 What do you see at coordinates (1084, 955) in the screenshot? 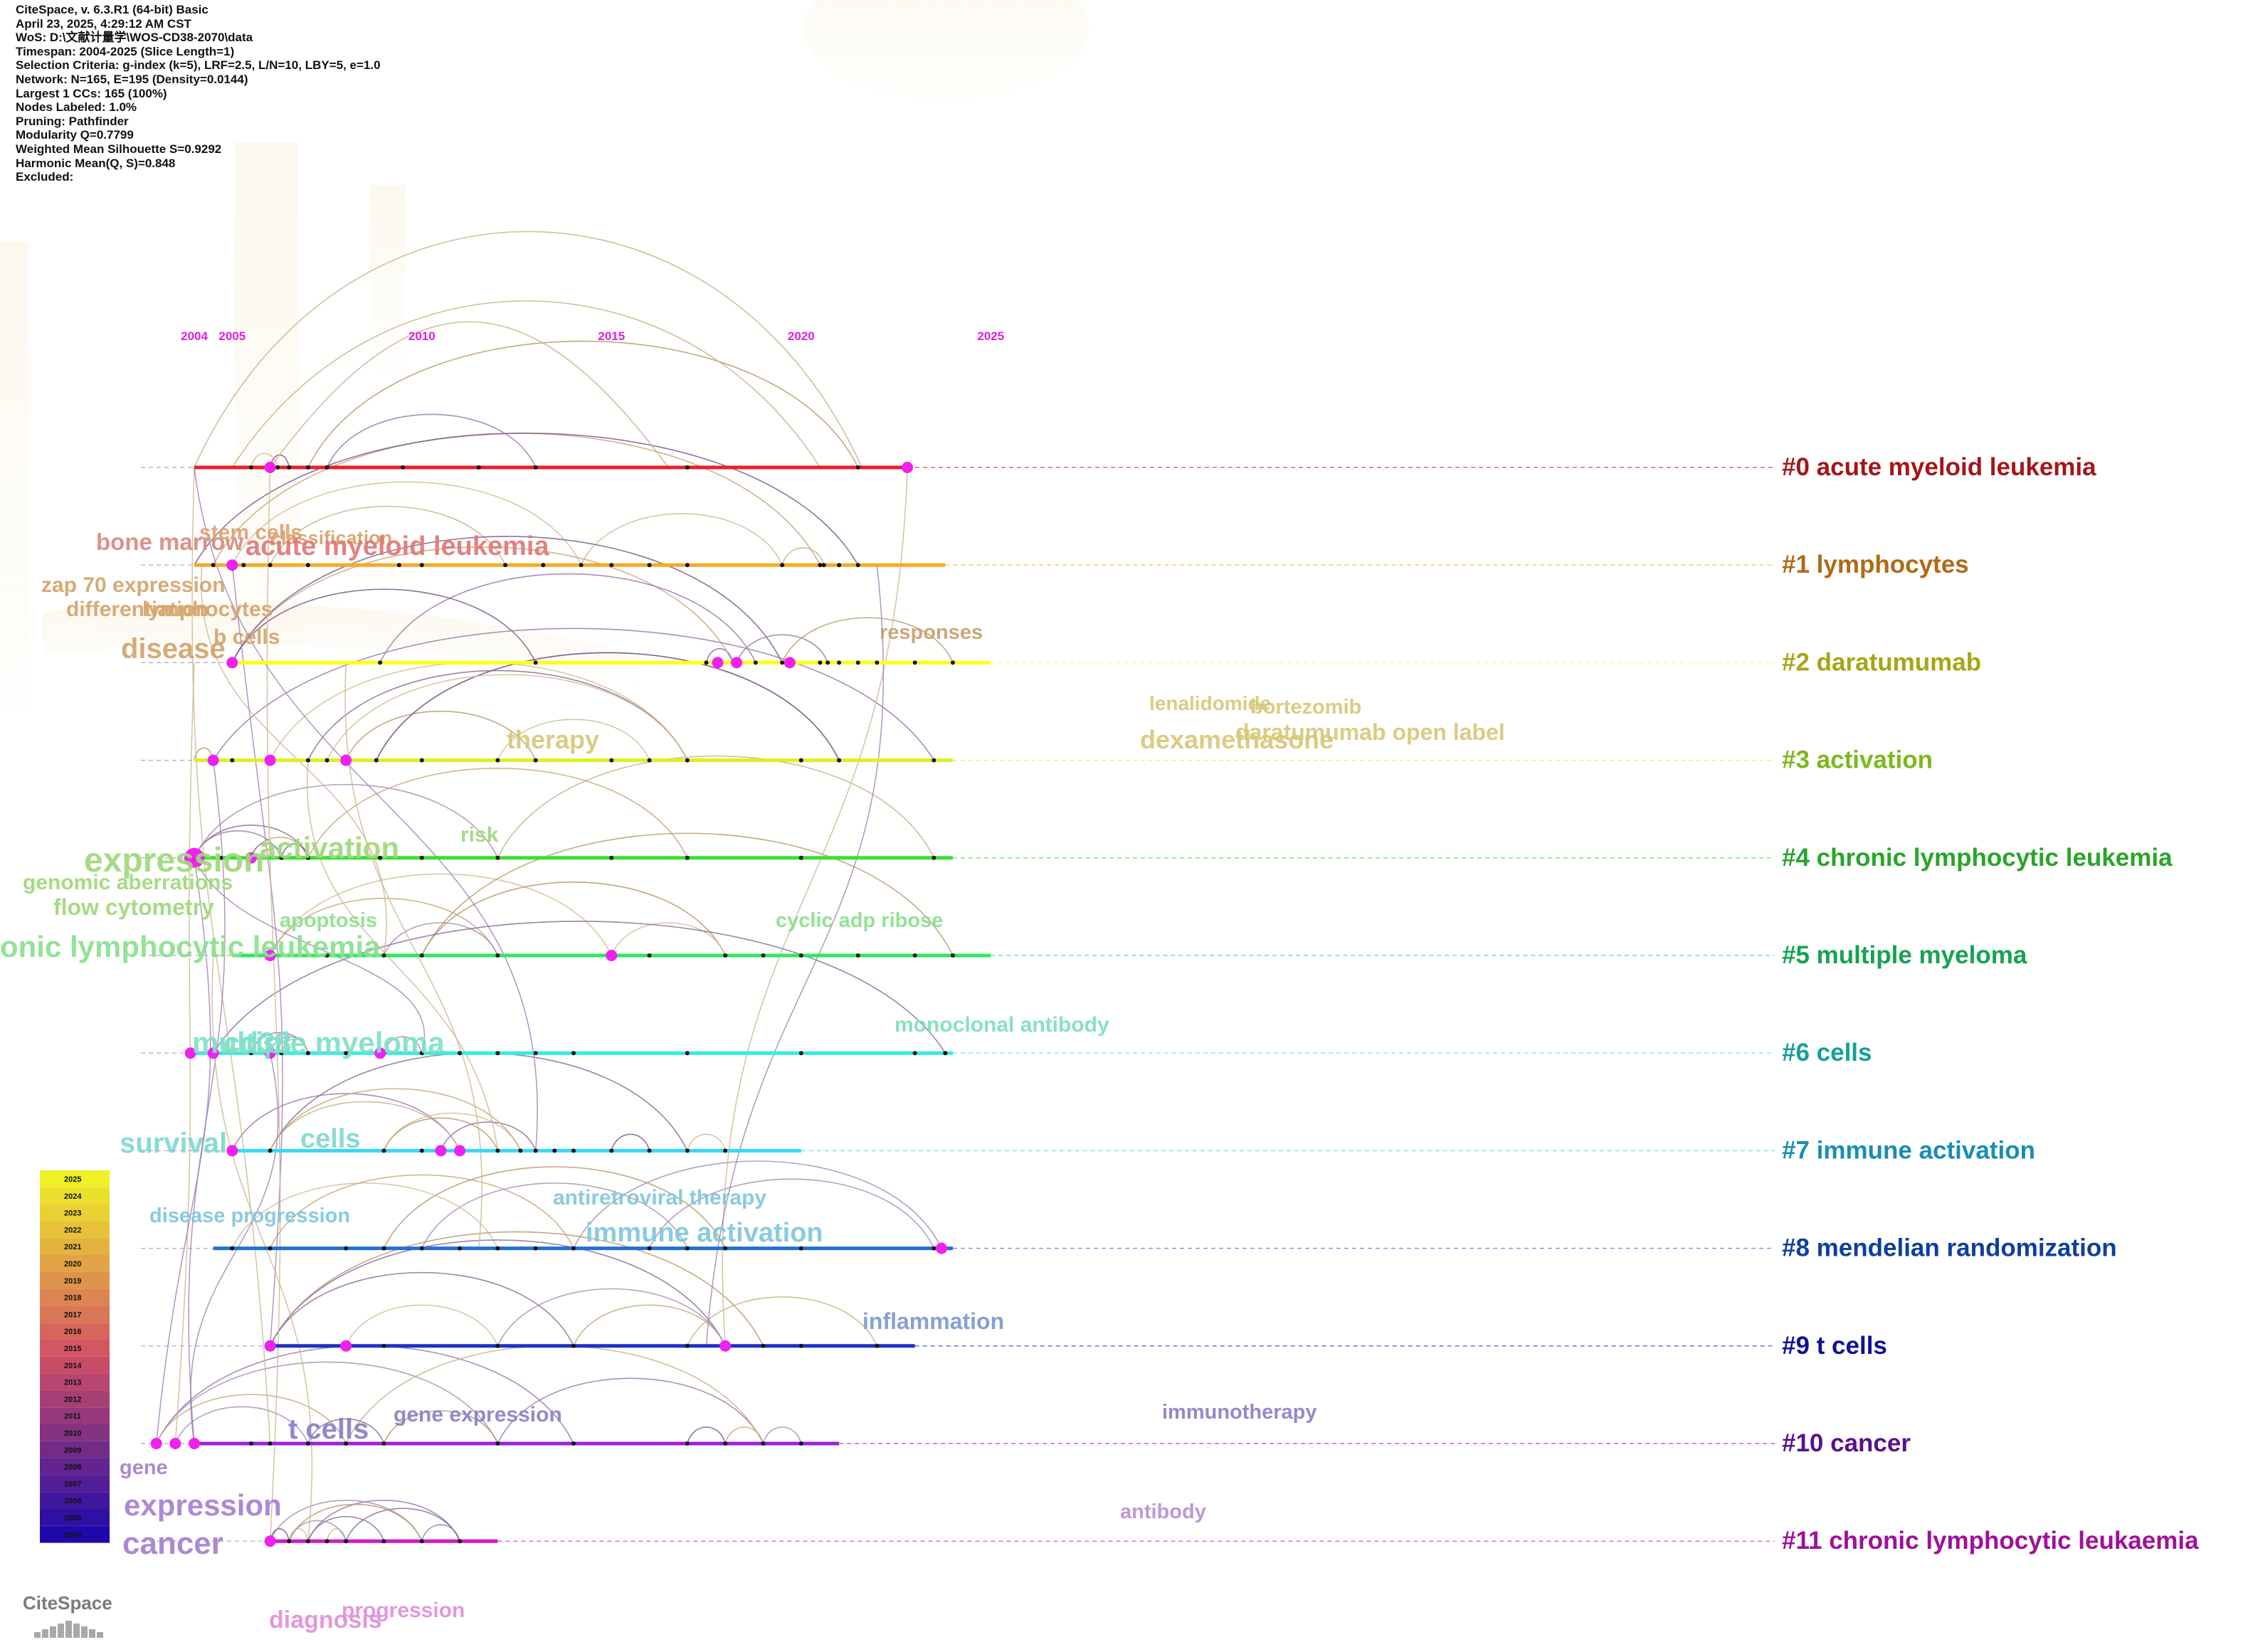
I see `cluster-lane: #5 multiple myeloma` at bounding box center [1084, 955].